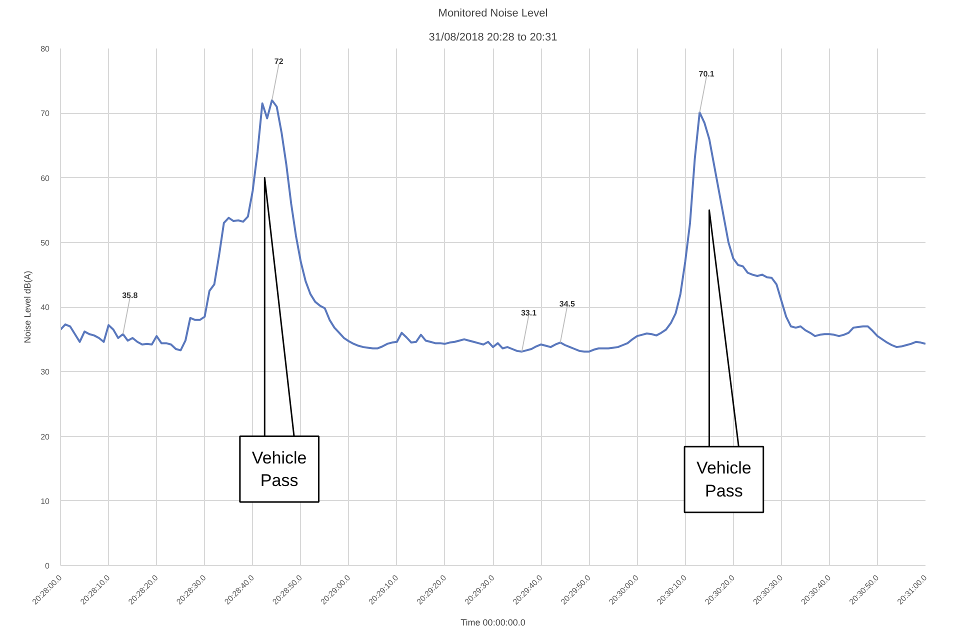 Image resolution: width=963 pixels, height=637 pixels. Describe the element at coordinates (493, 38) in the screenshot. I see `chart-subtitle: 31/08/2018 20:28 to 20:31` at that location.